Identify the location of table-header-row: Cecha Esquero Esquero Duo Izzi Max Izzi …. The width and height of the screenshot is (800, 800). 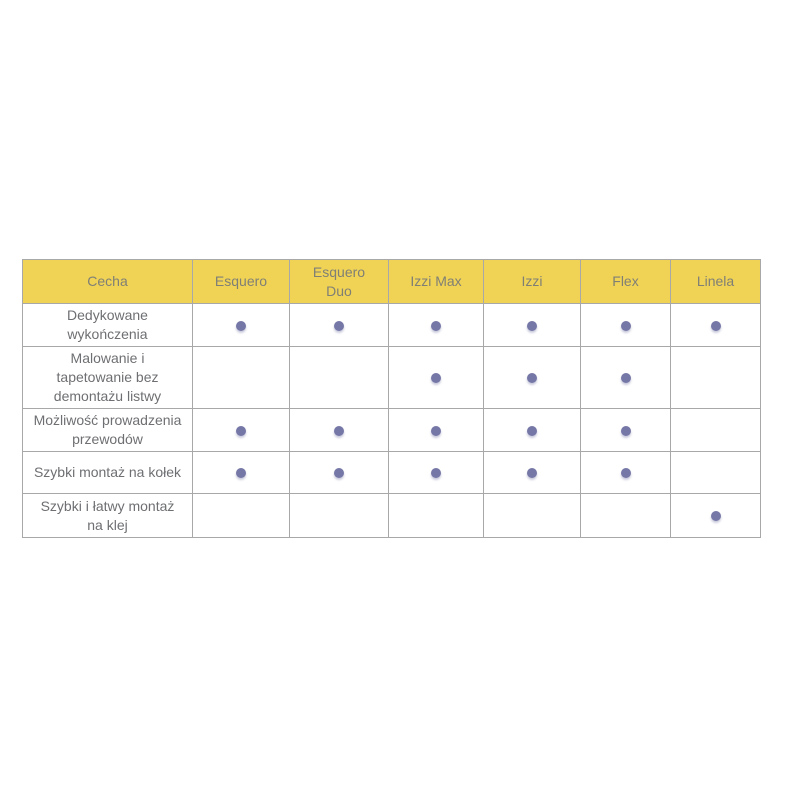
(391, 281).